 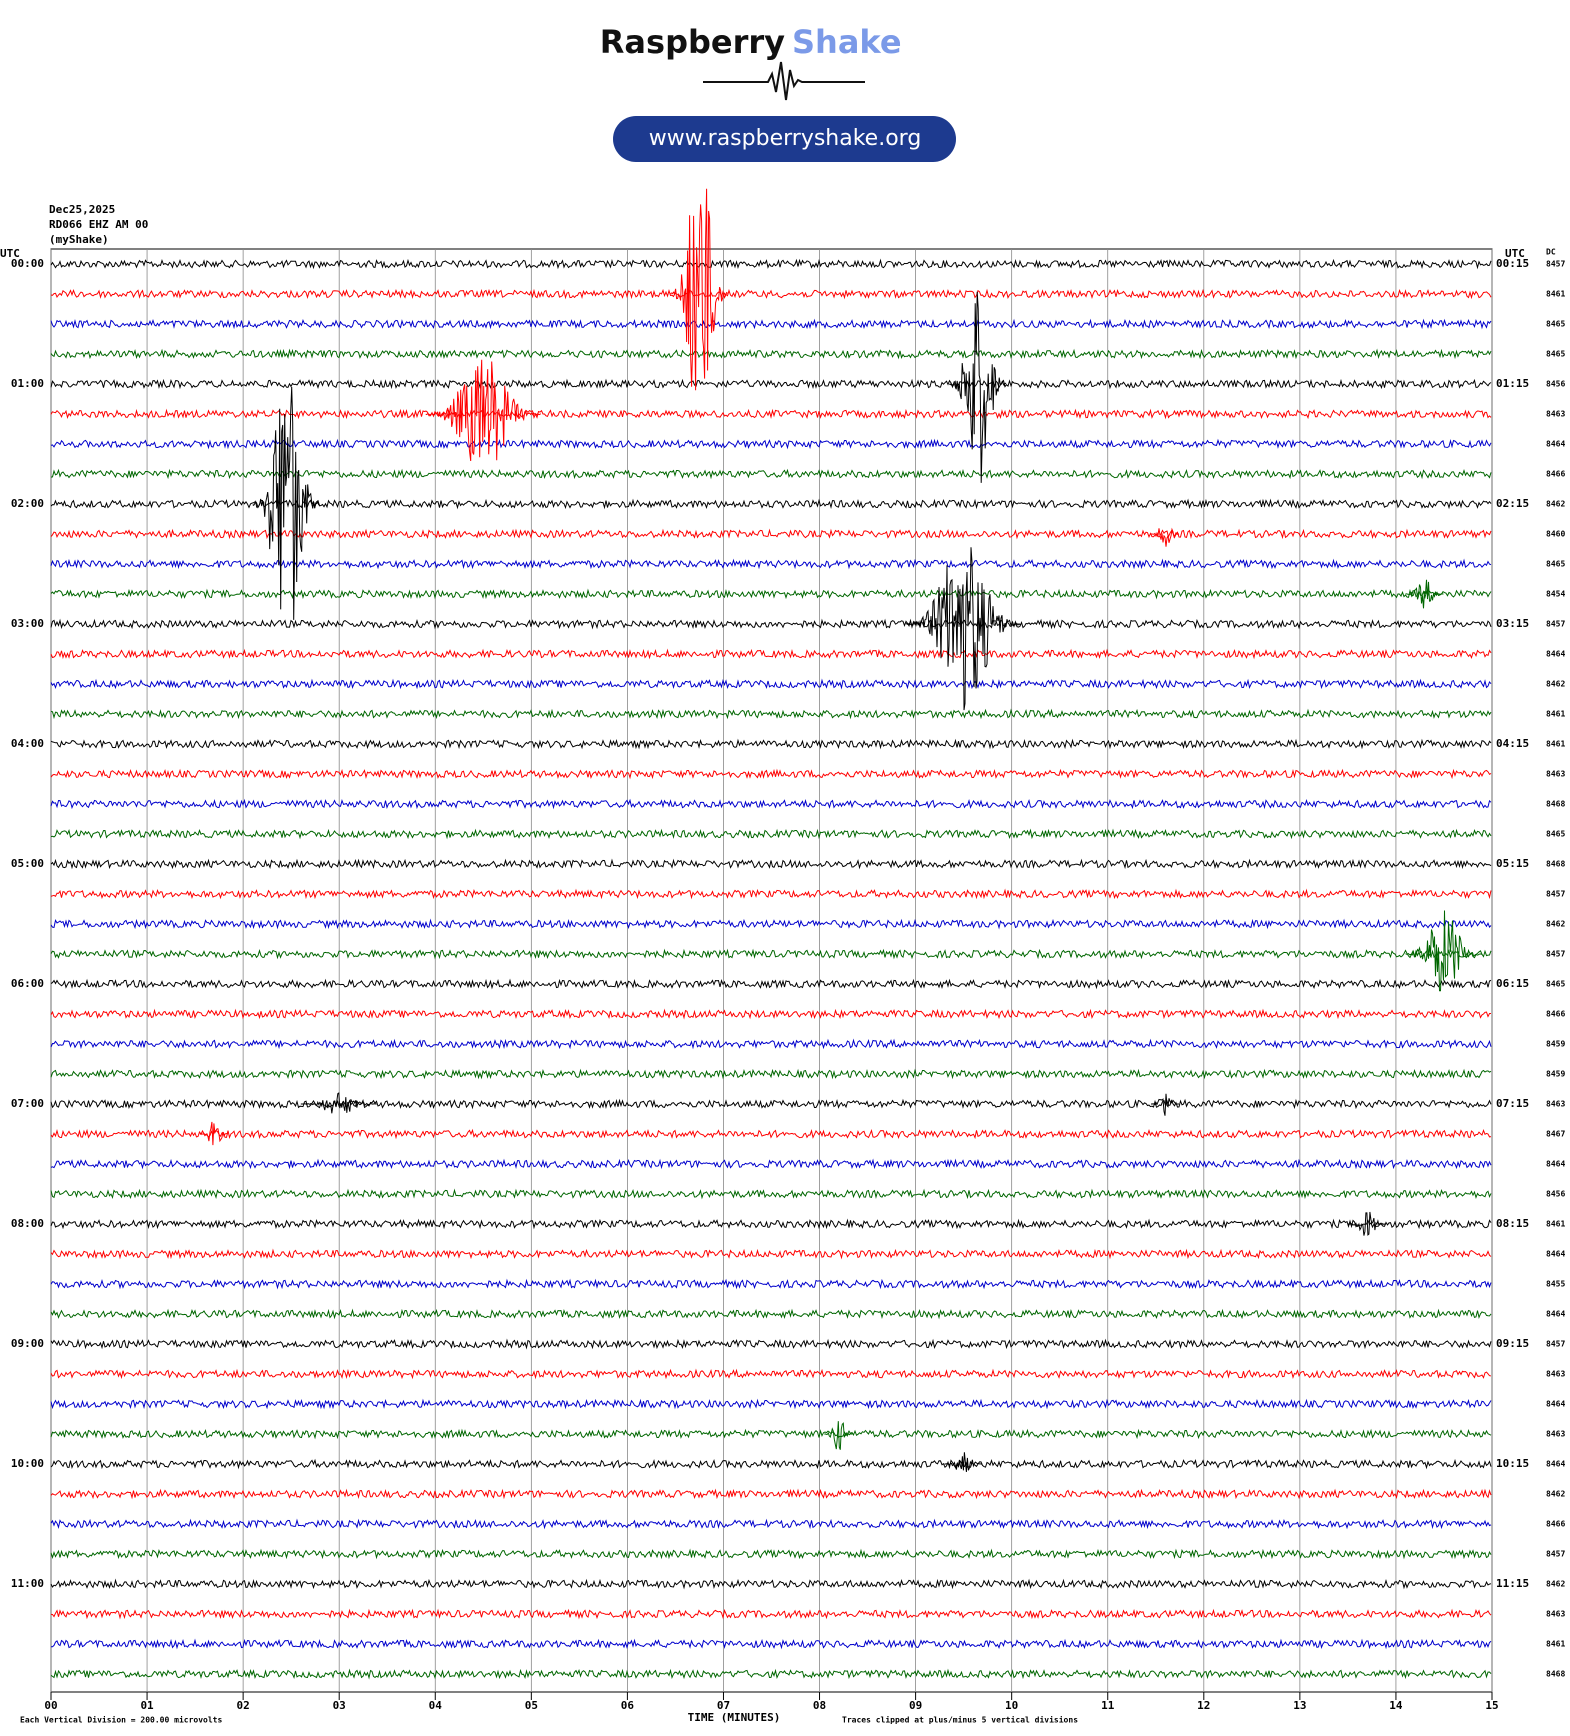 I want to click on hour-label: 09:00, so click(x=27, y=1343).